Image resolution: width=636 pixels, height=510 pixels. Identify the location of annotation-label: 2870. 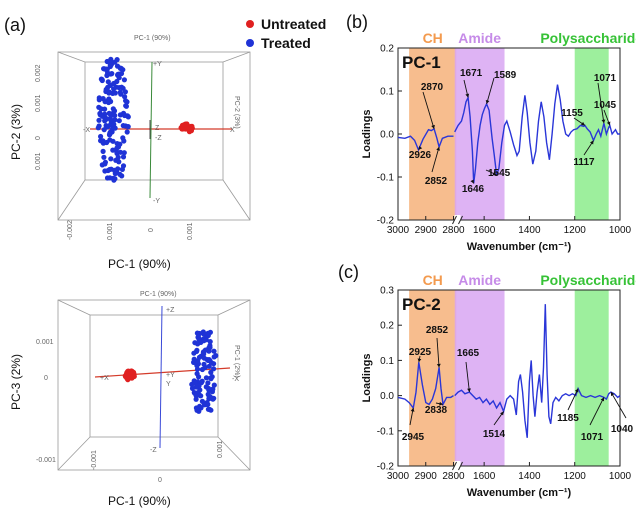
(432, 87).